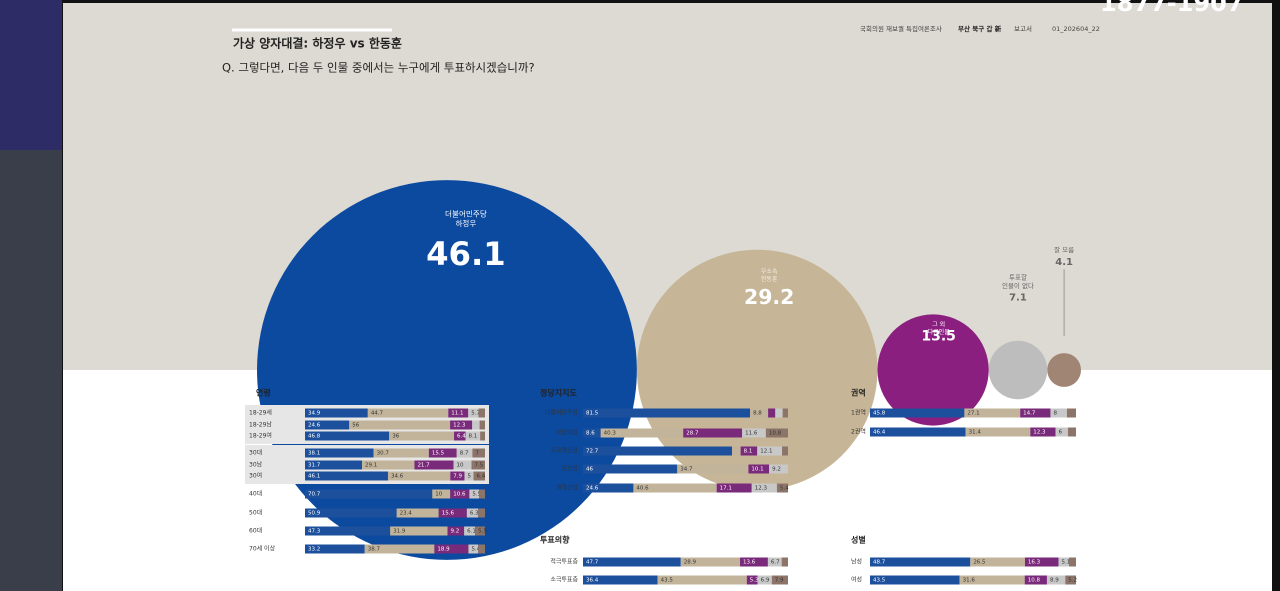 This screenshot has height=591, width=1280. Describe the element at coordinates (969, 581) in the screenshot. I see `segment-label: 31.6` at that location.